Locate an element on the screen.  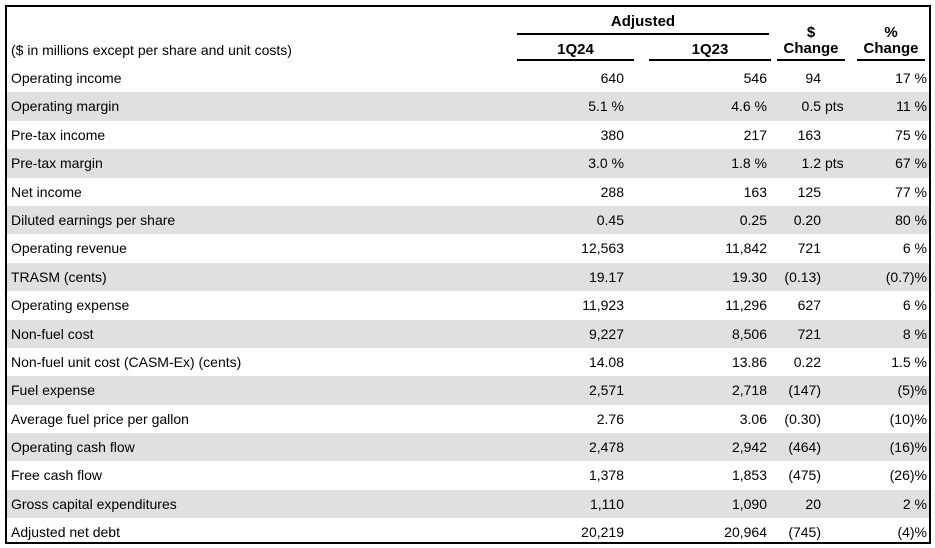
value-dollar-change: (464) is located at coordinates (804, 447).